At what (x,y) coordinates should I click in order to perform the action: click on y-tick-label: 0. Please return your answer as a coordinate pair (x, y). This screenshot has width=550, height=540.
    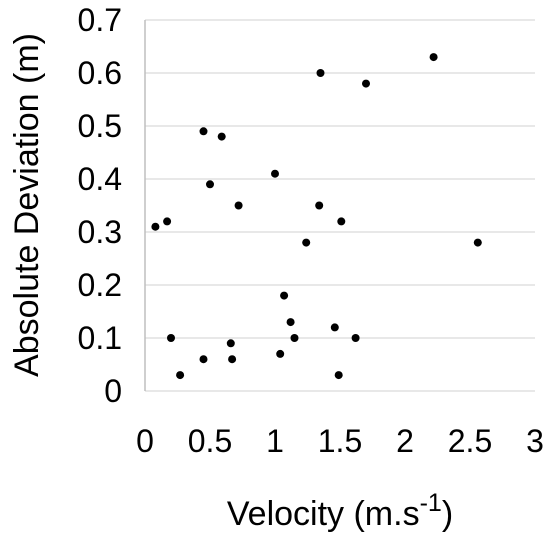
    Looking at the image, I should click on (113, 391).